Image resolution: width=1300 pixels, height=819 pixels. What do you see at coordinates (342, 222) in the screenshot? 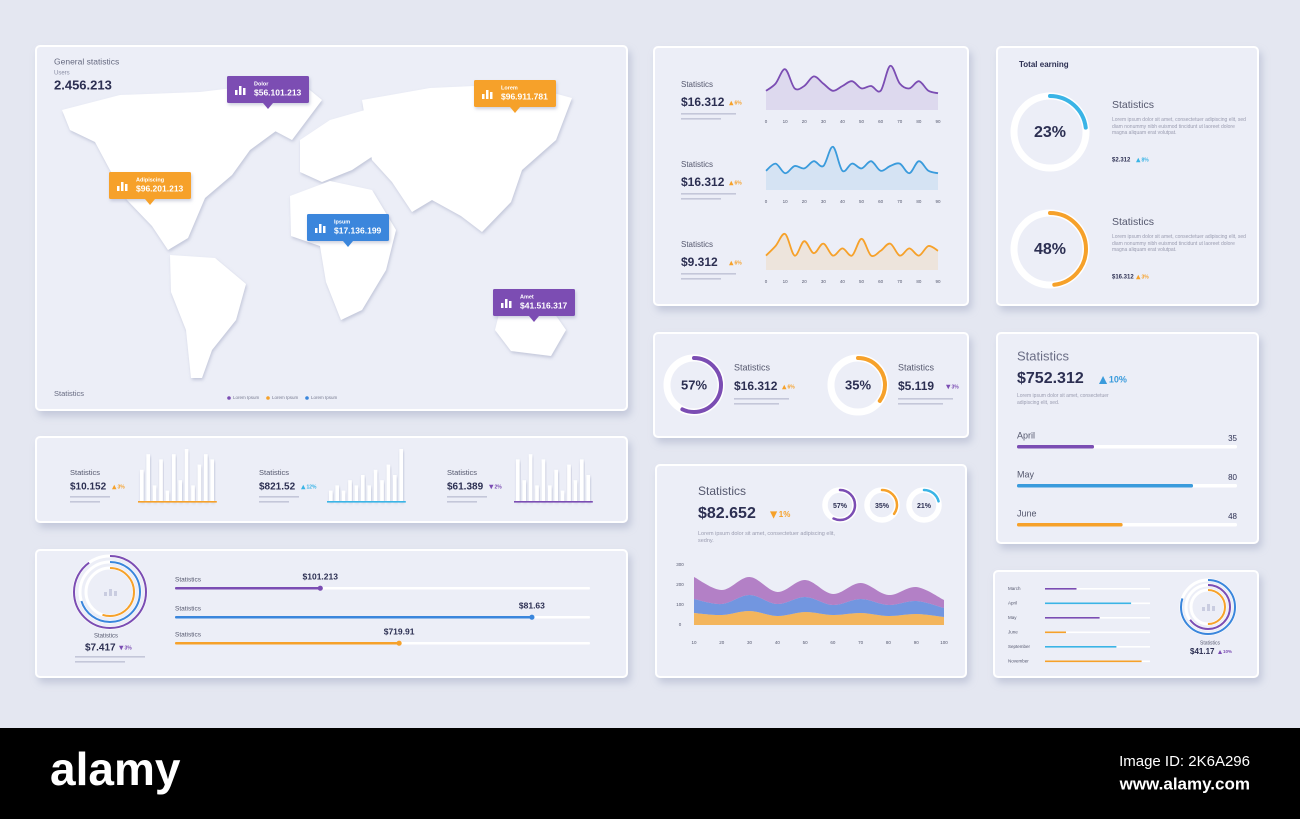
I see `pin-name: Ipsum` at bounding box center [342, 222].